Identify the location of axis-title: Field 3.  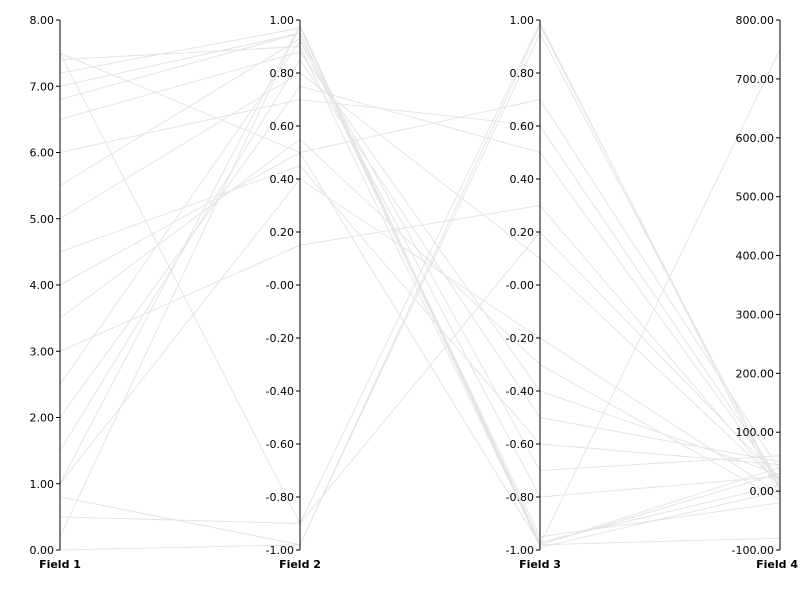
(540, 564).